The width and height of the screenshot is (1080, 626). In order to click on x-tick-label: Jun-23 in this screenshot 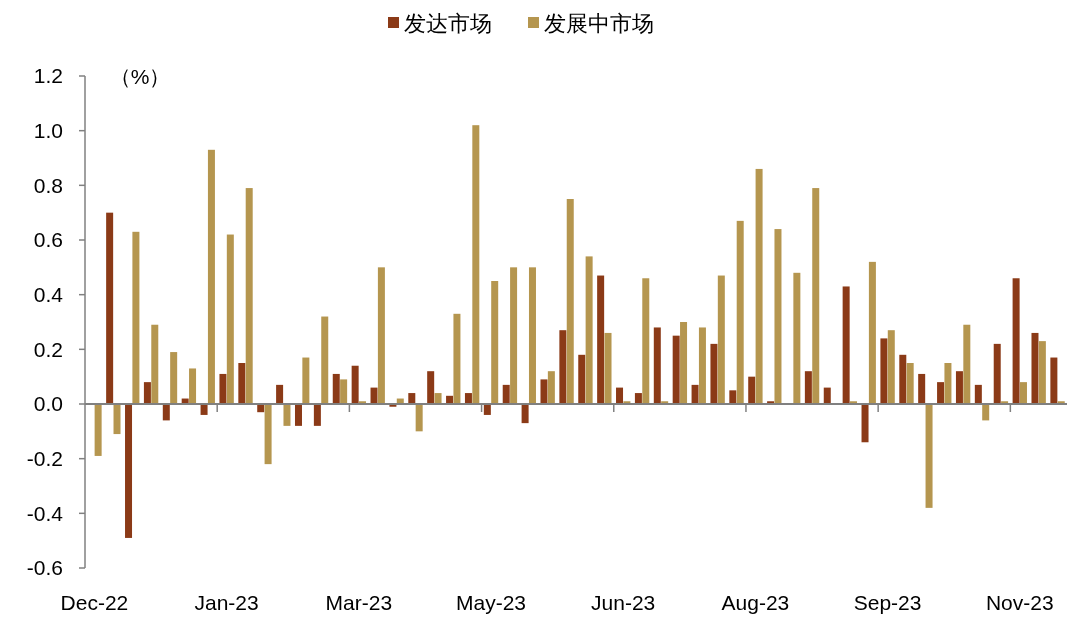, I will do `click(623, 602)`.